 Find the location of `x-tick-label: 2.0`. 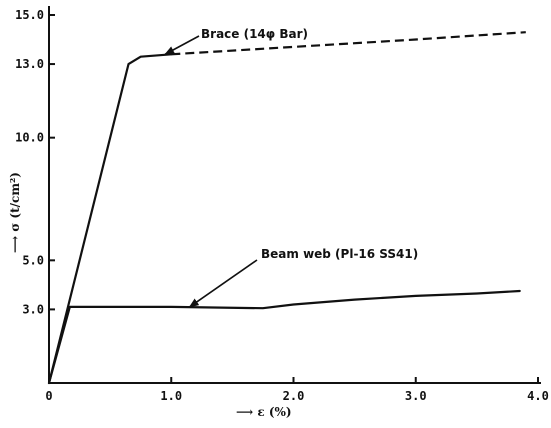

x-tick-label: 2.0 is located at coordinates (294, 396).